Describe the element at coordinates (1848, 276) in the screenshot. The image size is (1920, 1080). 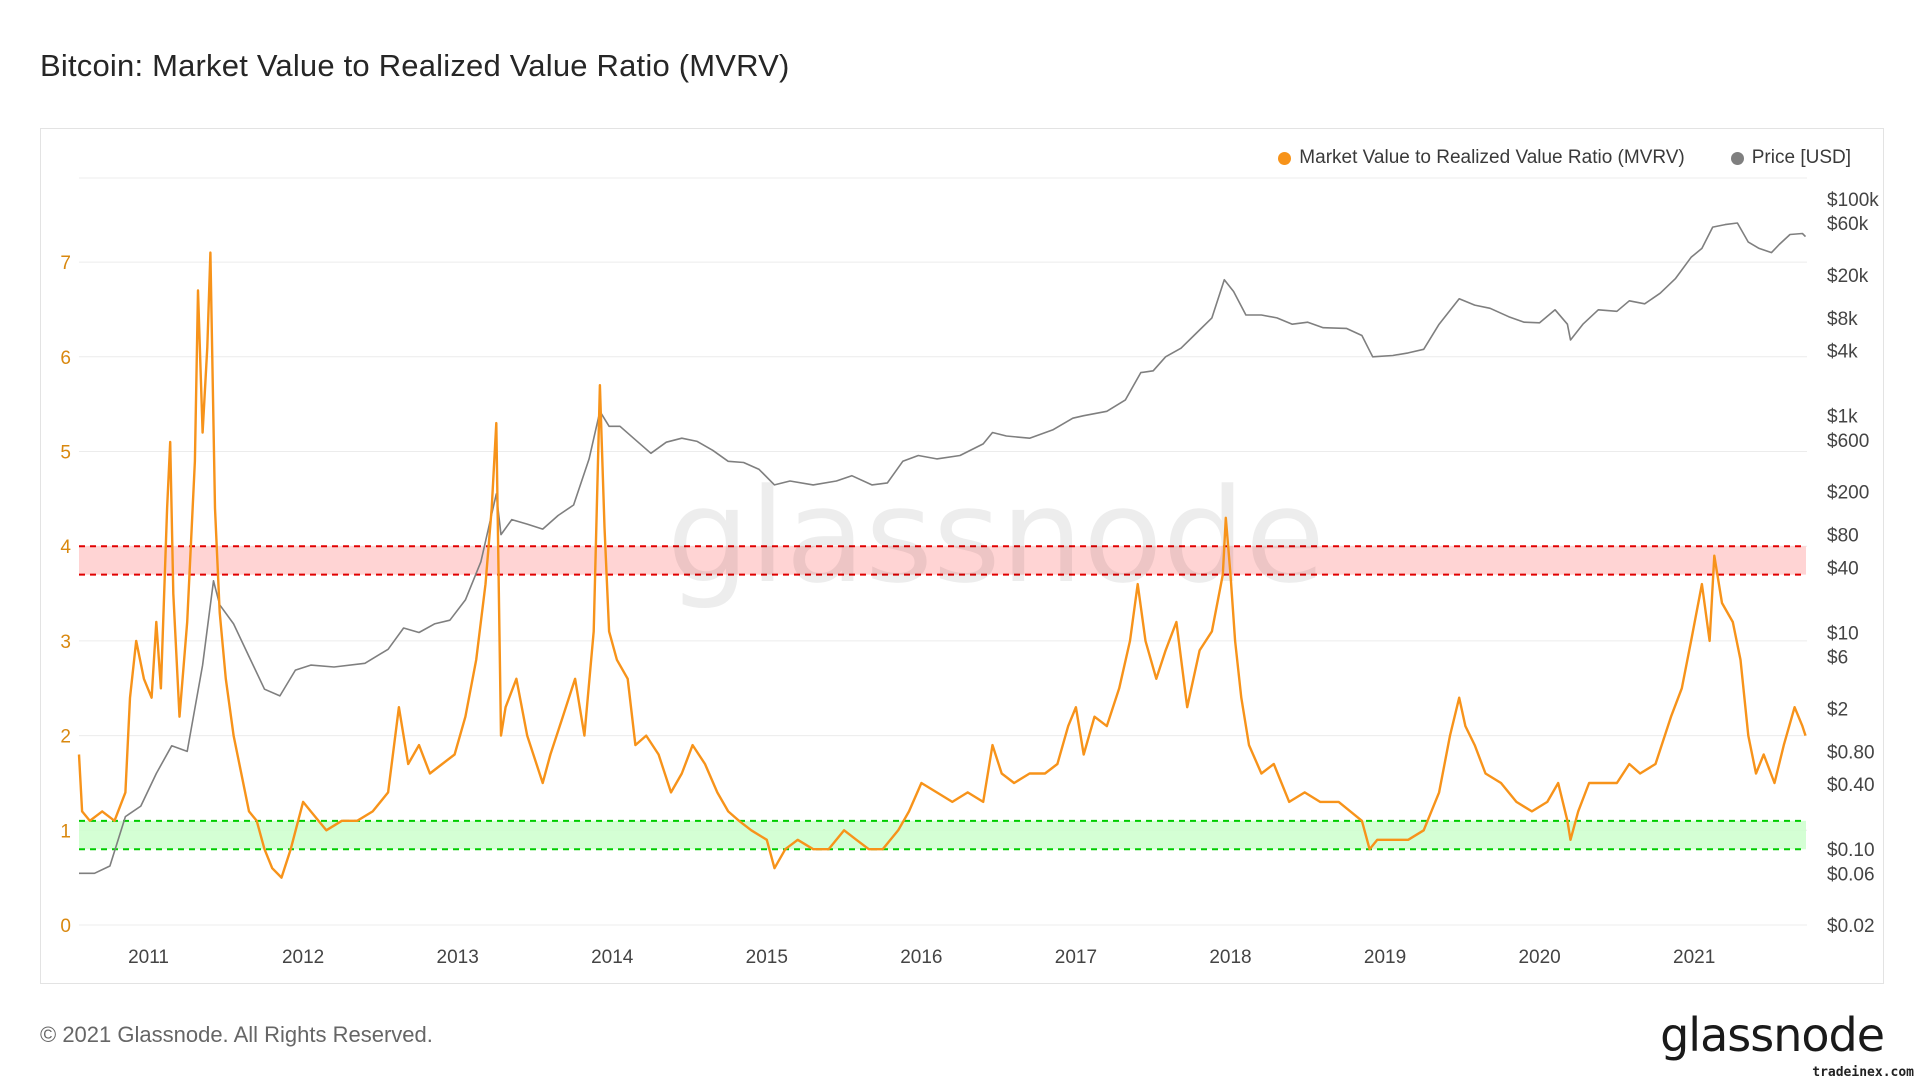
I see `right-axis-tick-label: $20k` at that location.